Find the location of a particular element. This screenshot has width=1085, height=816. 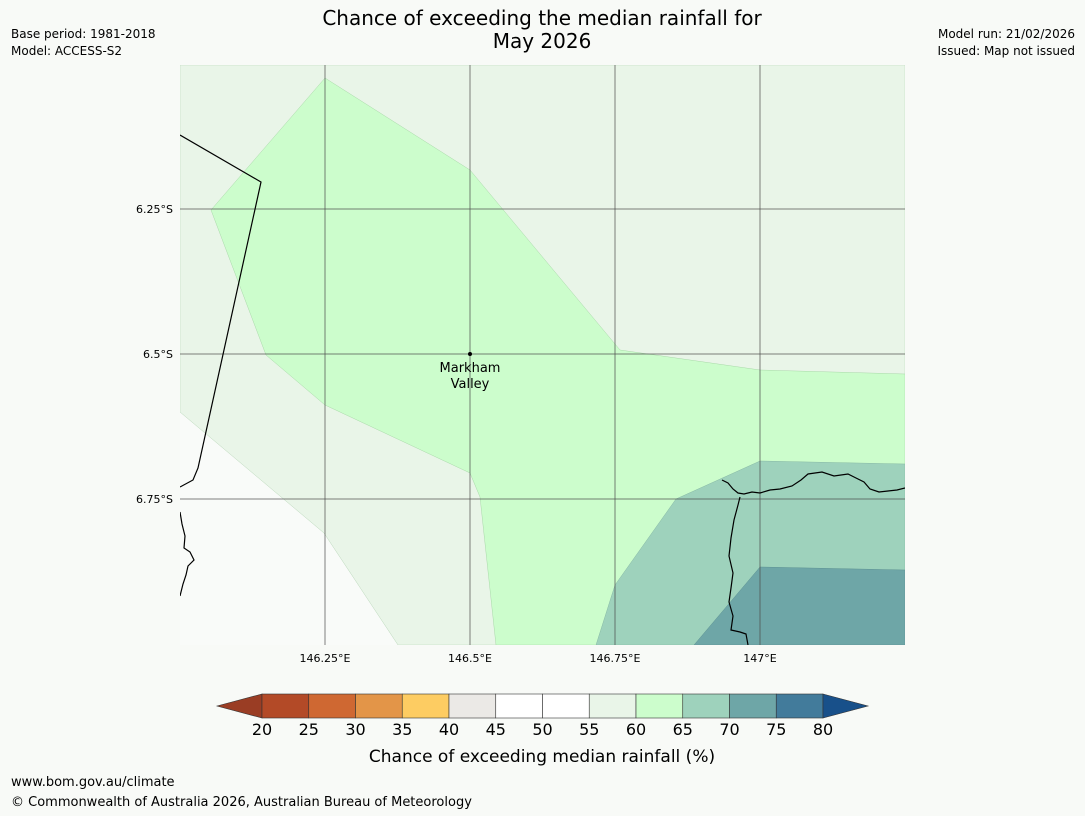

lon-label: 146.5°E is located at coordinates (470, 658).